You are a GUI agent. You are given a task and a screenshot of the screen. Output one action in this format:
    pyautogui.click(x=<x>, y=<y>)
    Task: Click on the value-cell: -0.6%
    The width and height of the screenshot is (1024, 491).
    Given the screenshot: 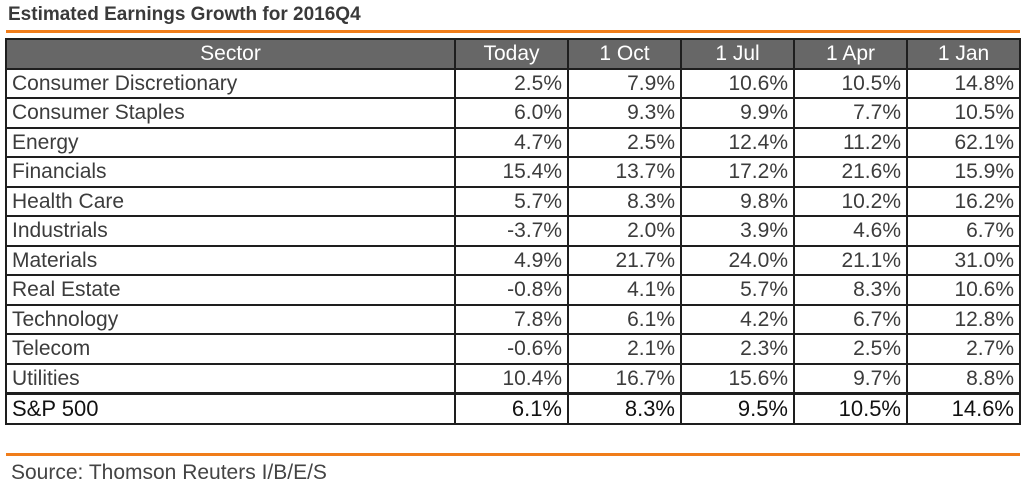 What is the action you would take?
    pyautogui.click(x=511, y=349)
    